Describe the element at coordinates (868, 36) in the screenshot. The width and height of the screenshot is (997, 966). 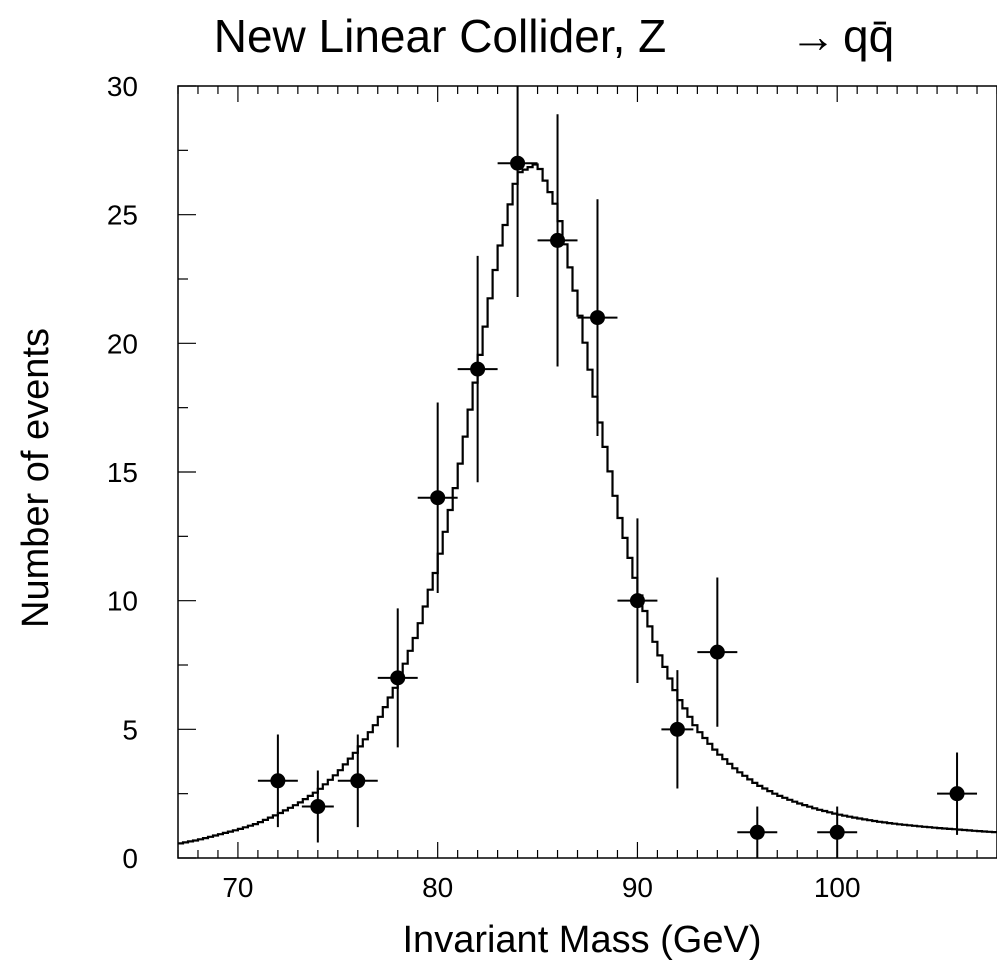
I see `chart-title-suffix: qq̄` at that location.